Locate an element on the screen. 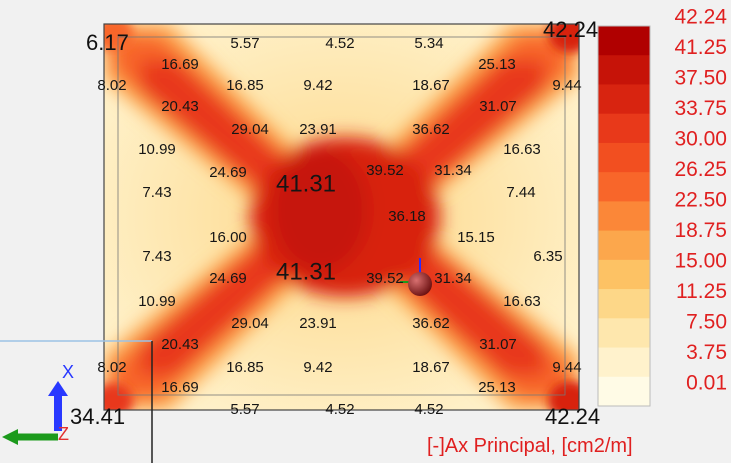 This screenshot has height=463, width=731. legend-tick-label: 15.00 is located at coordinates (700, 261).